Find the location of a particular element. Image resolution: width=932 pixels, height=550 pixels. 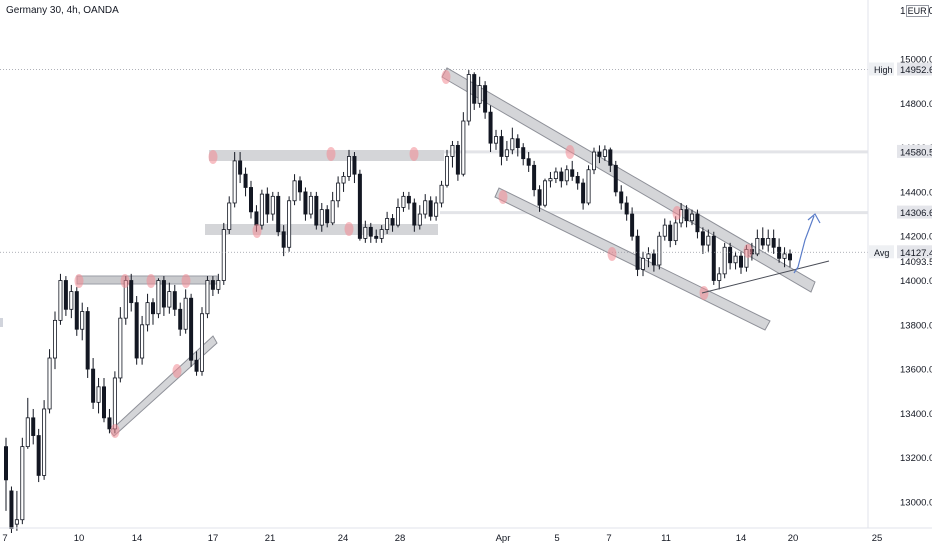

range-top-box is located at coordinates (326, 155).